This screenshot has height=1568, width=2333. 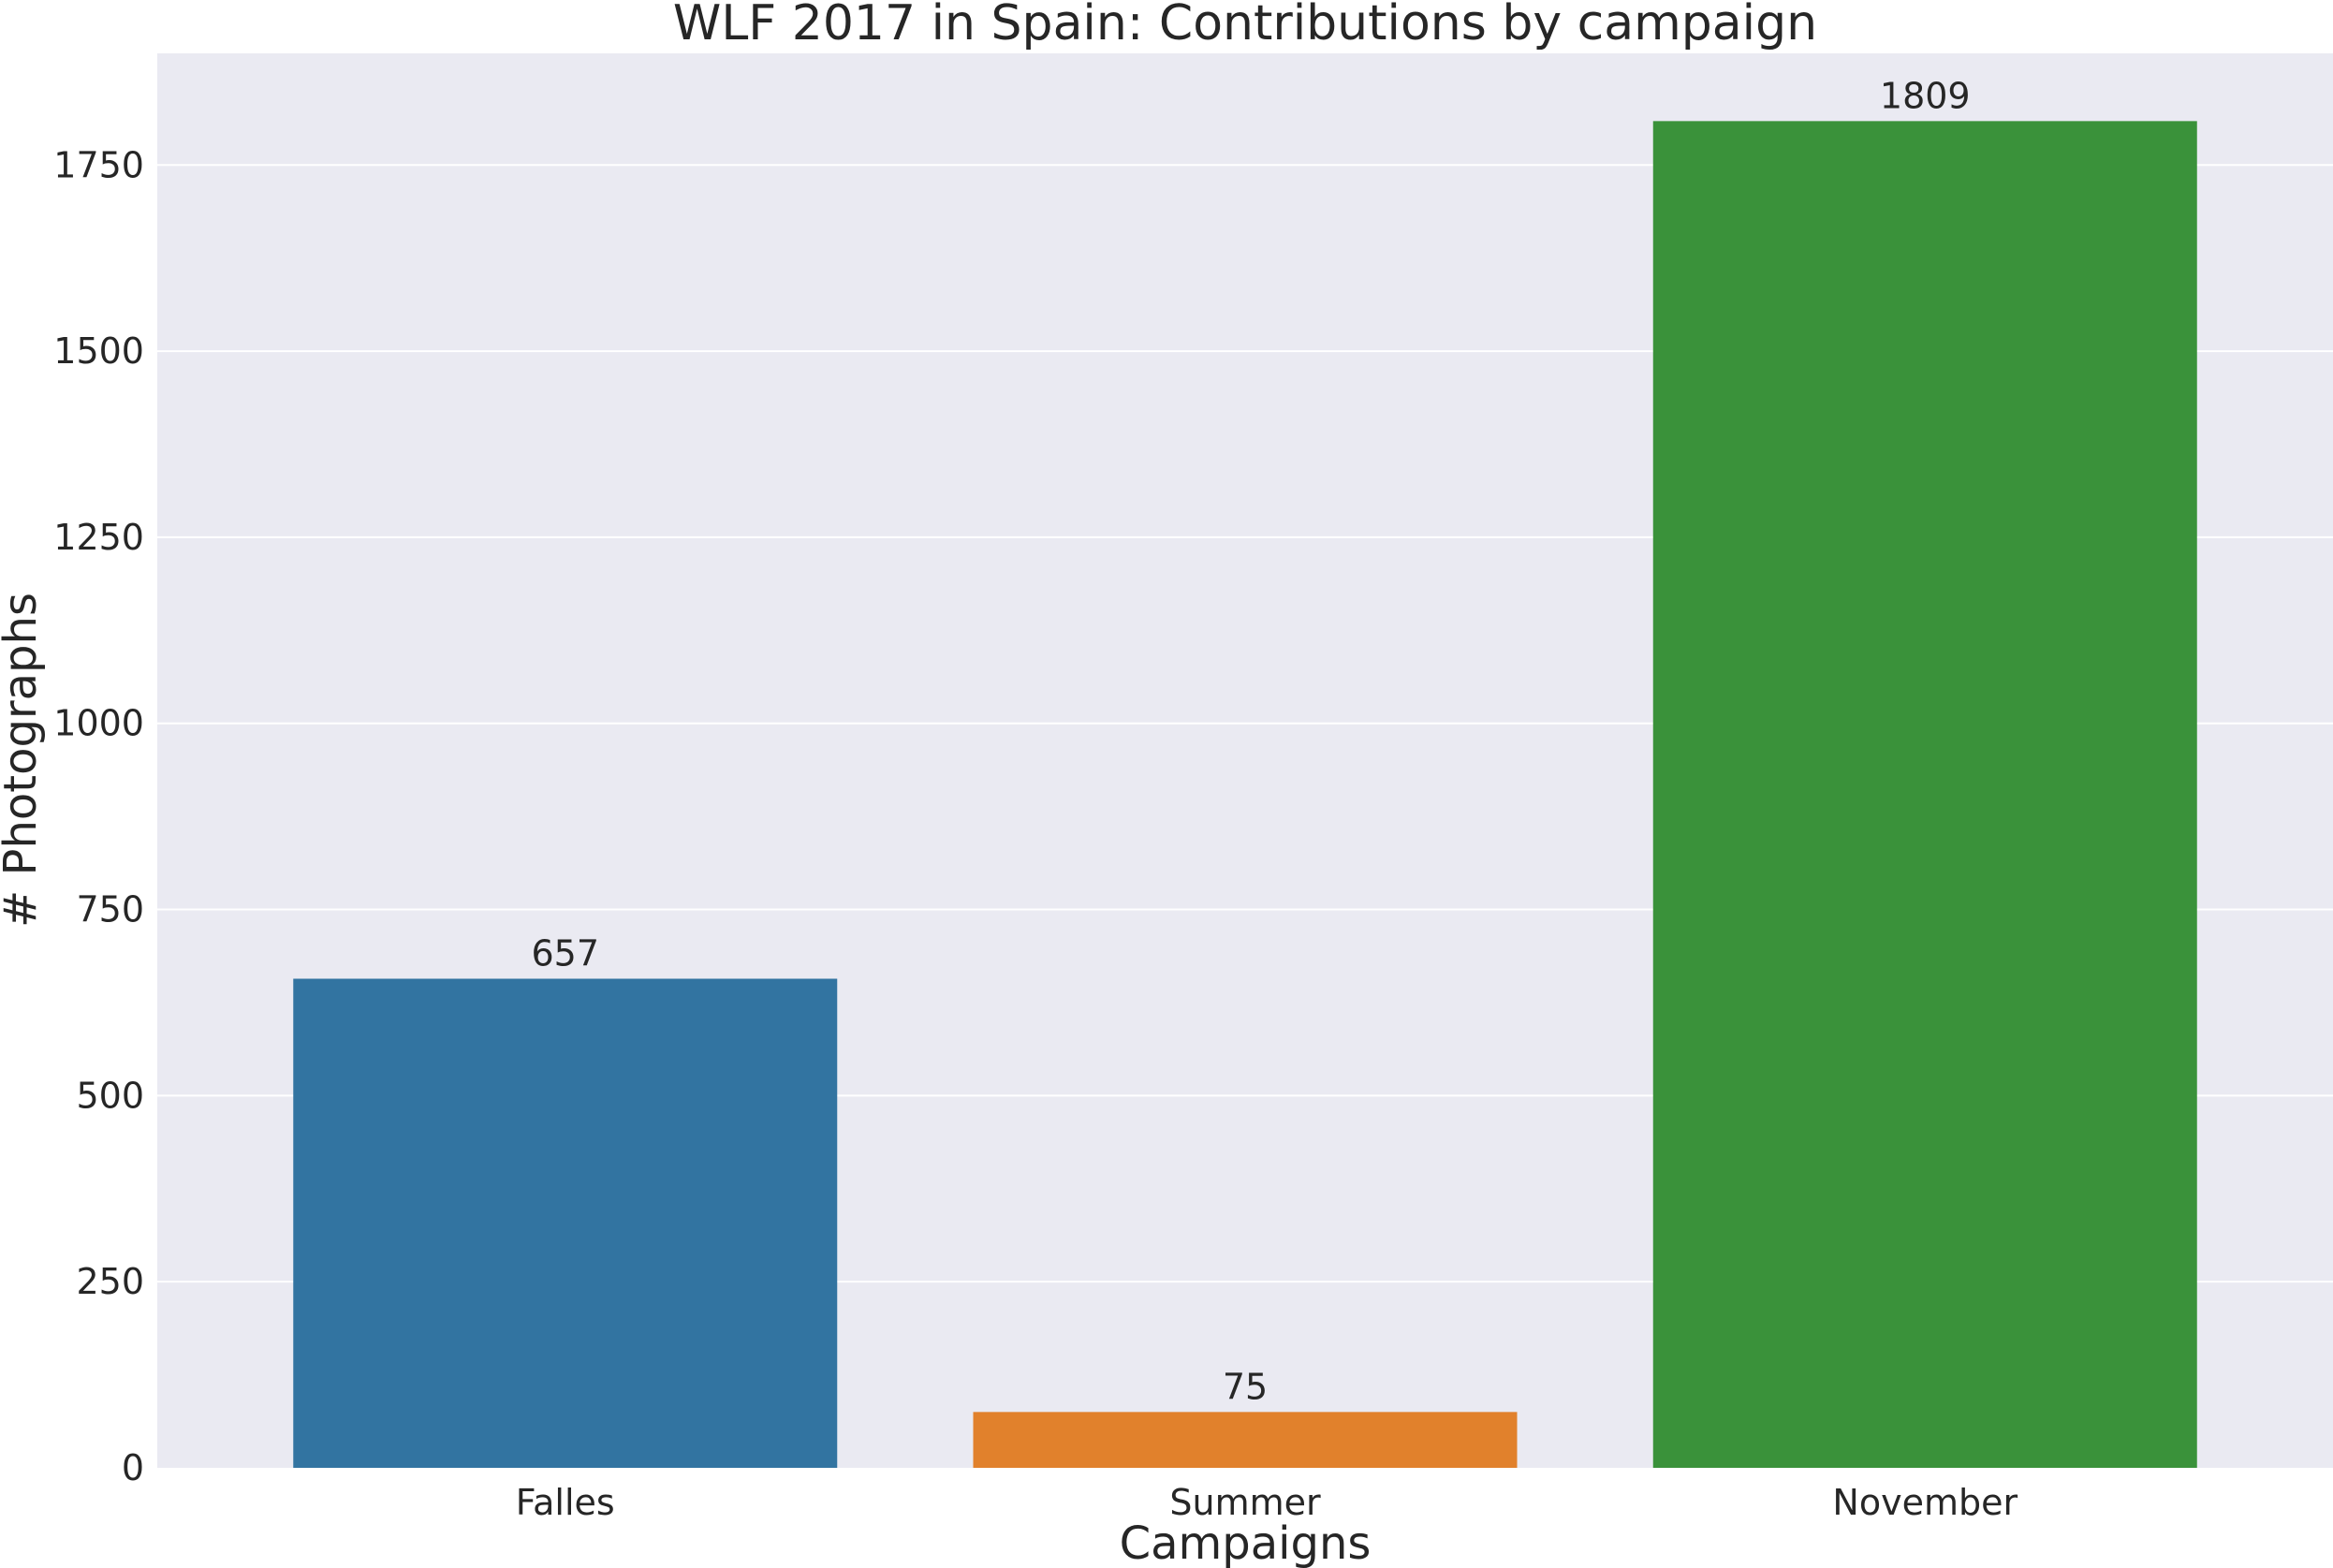 What do you see at coordinates (1245, 1387) in the screenshot?
I see `data-label: 75` at bounding box center [1245, 1387].